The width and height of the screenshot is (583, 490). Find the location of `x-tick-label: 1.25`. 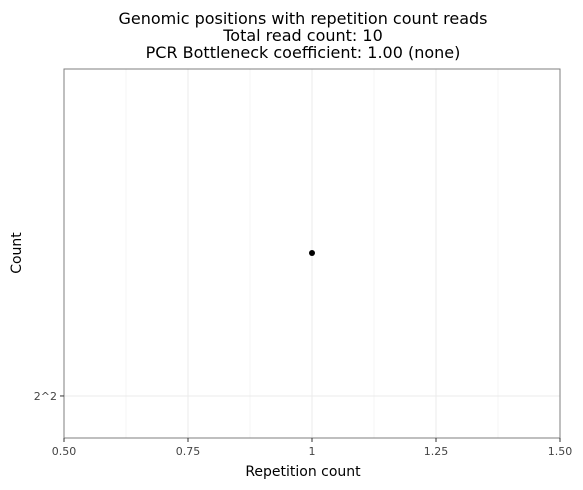

x-tick-label: 1.25 is located at coordinates (436, 451).